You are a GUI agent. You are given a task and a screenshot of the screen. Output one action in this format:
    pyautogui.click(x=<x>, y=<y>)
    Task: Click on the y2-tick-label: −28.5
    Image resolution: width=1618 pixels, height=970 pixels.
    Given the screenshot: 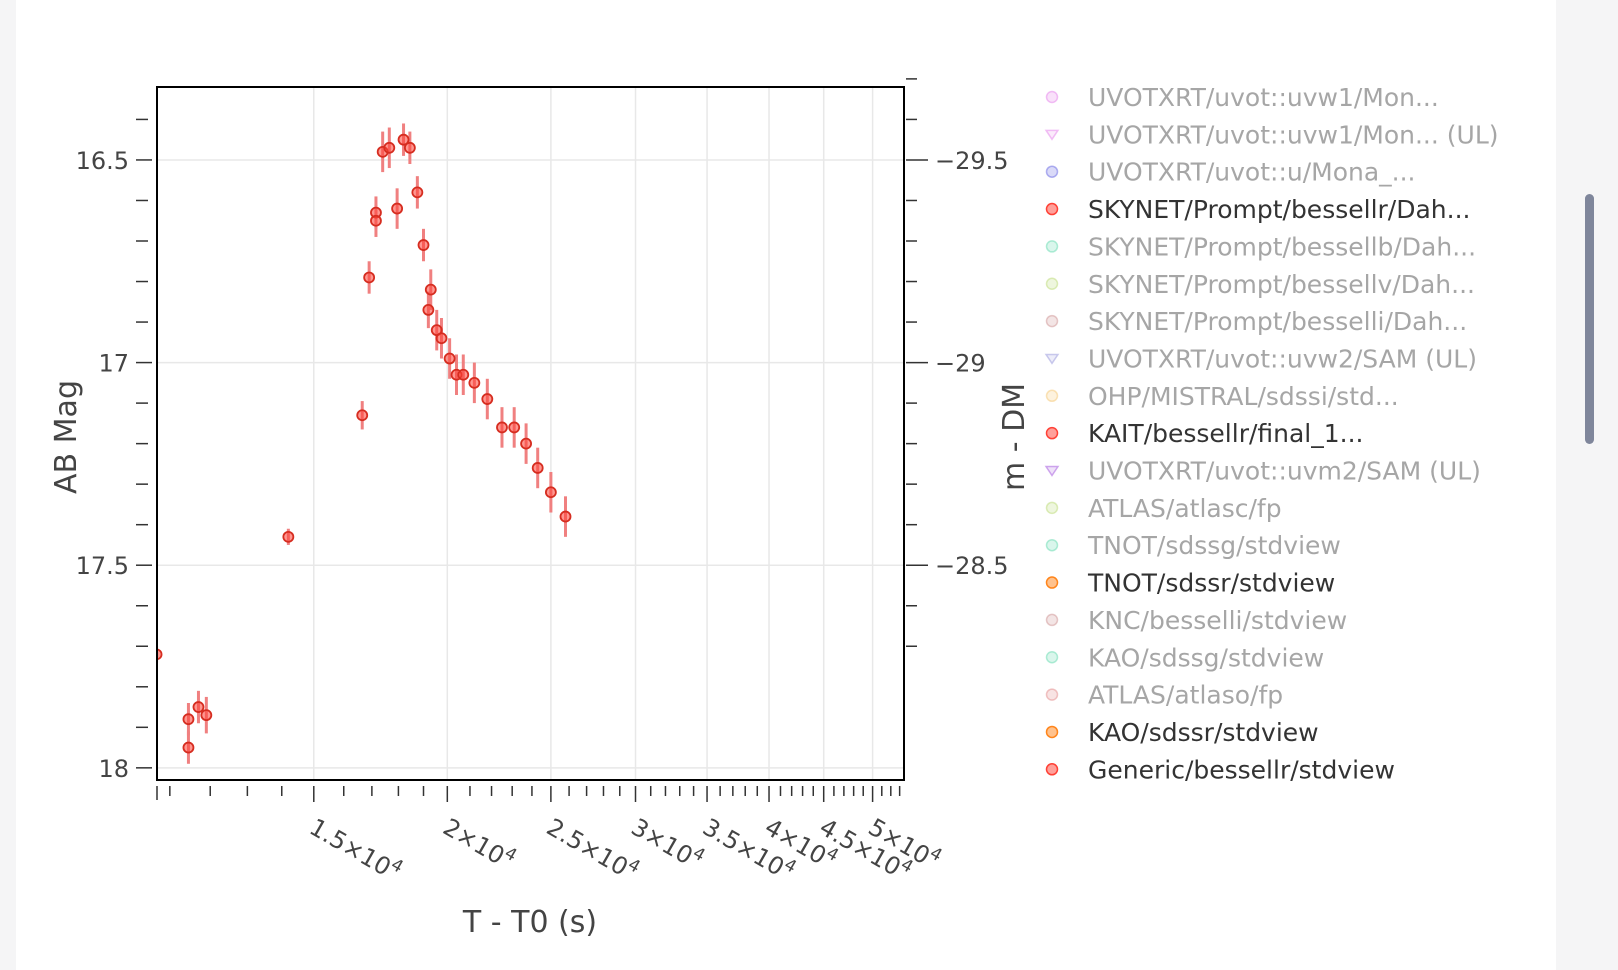 What is the action you would take?
    pyautogui.click(x=972, y=566)
    